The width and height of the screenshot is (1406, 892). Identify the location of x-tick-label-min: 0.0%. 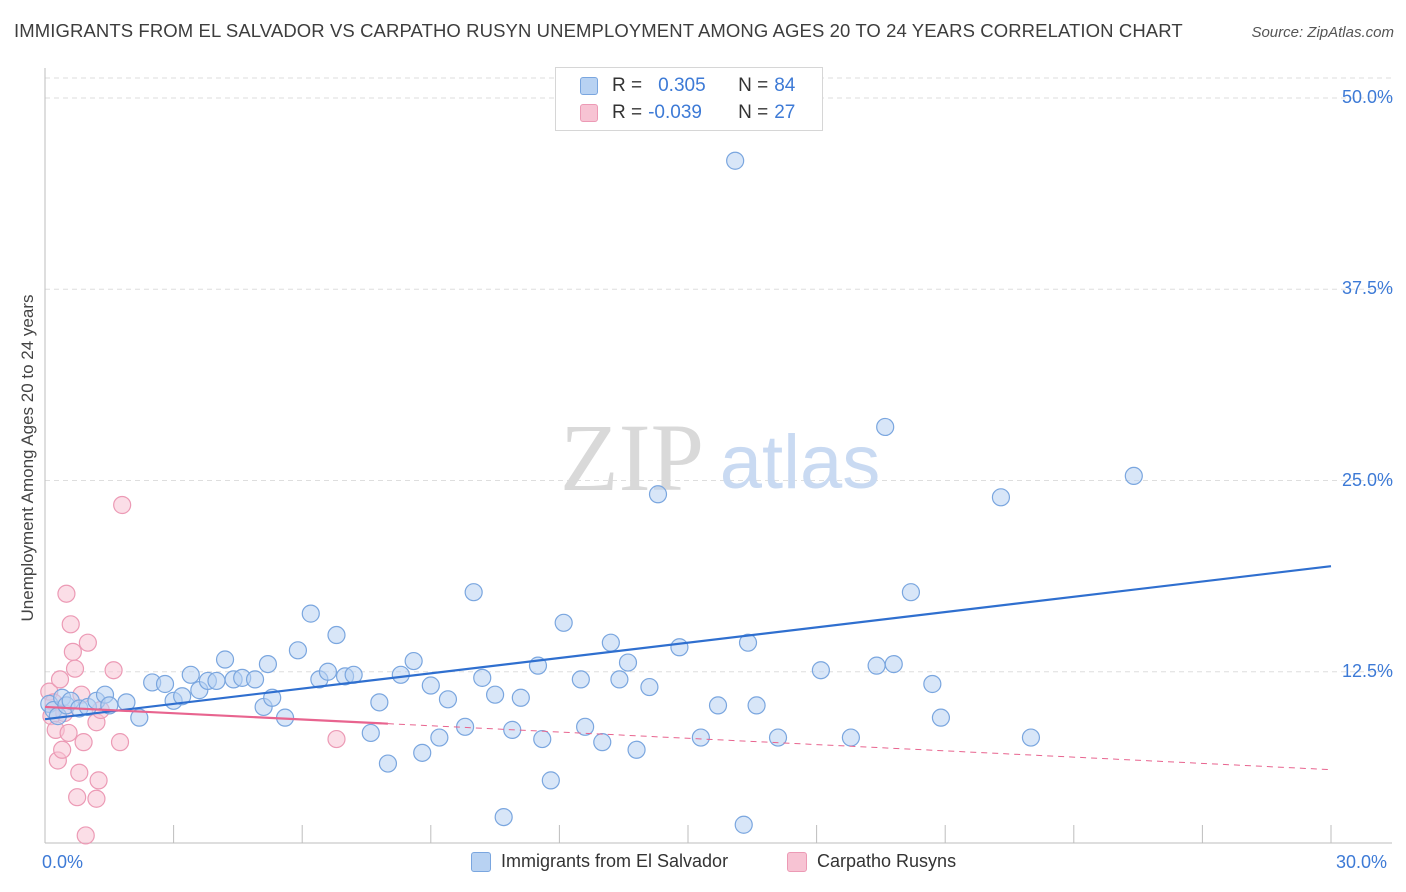
(63, 862).